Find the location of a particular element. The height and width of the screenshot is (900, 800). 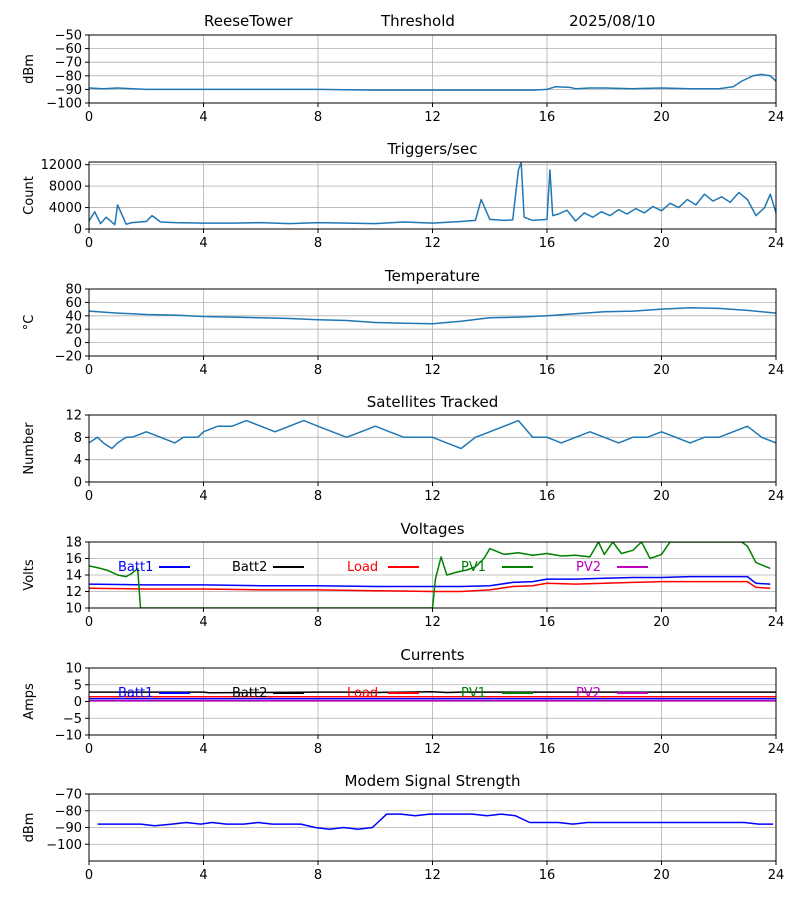

chart-title: Voltages is located at coordinates (432, 529).